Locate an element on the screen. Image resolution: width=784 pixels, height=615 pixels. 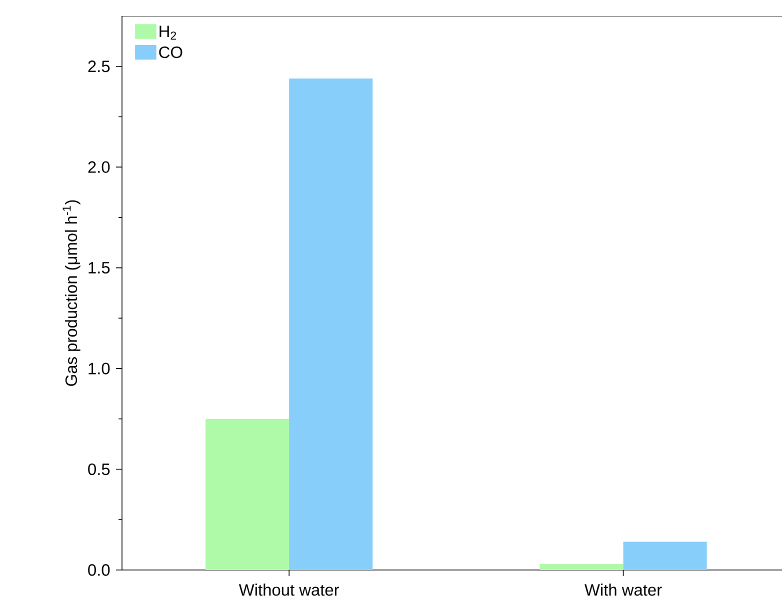
y-axis-title: Gas production (μmol h$^{-1}$) is located at coordinates (71, 293).